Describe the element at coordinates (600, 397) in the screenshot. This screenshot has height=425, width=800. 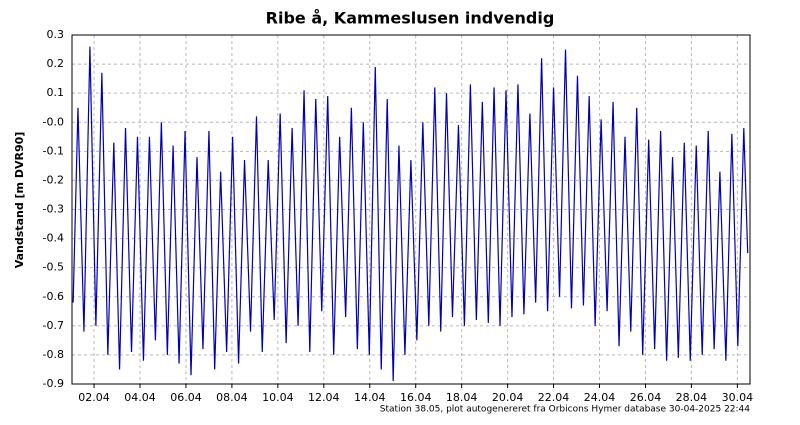
I see `x-tick-label: 24.04` at that location.